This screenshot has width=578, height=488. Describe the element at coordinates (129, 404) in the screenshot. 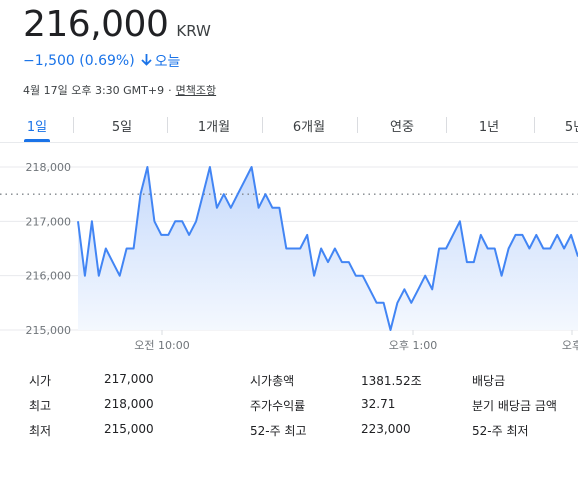

I see `stat-value-high: 218,000` at that location.